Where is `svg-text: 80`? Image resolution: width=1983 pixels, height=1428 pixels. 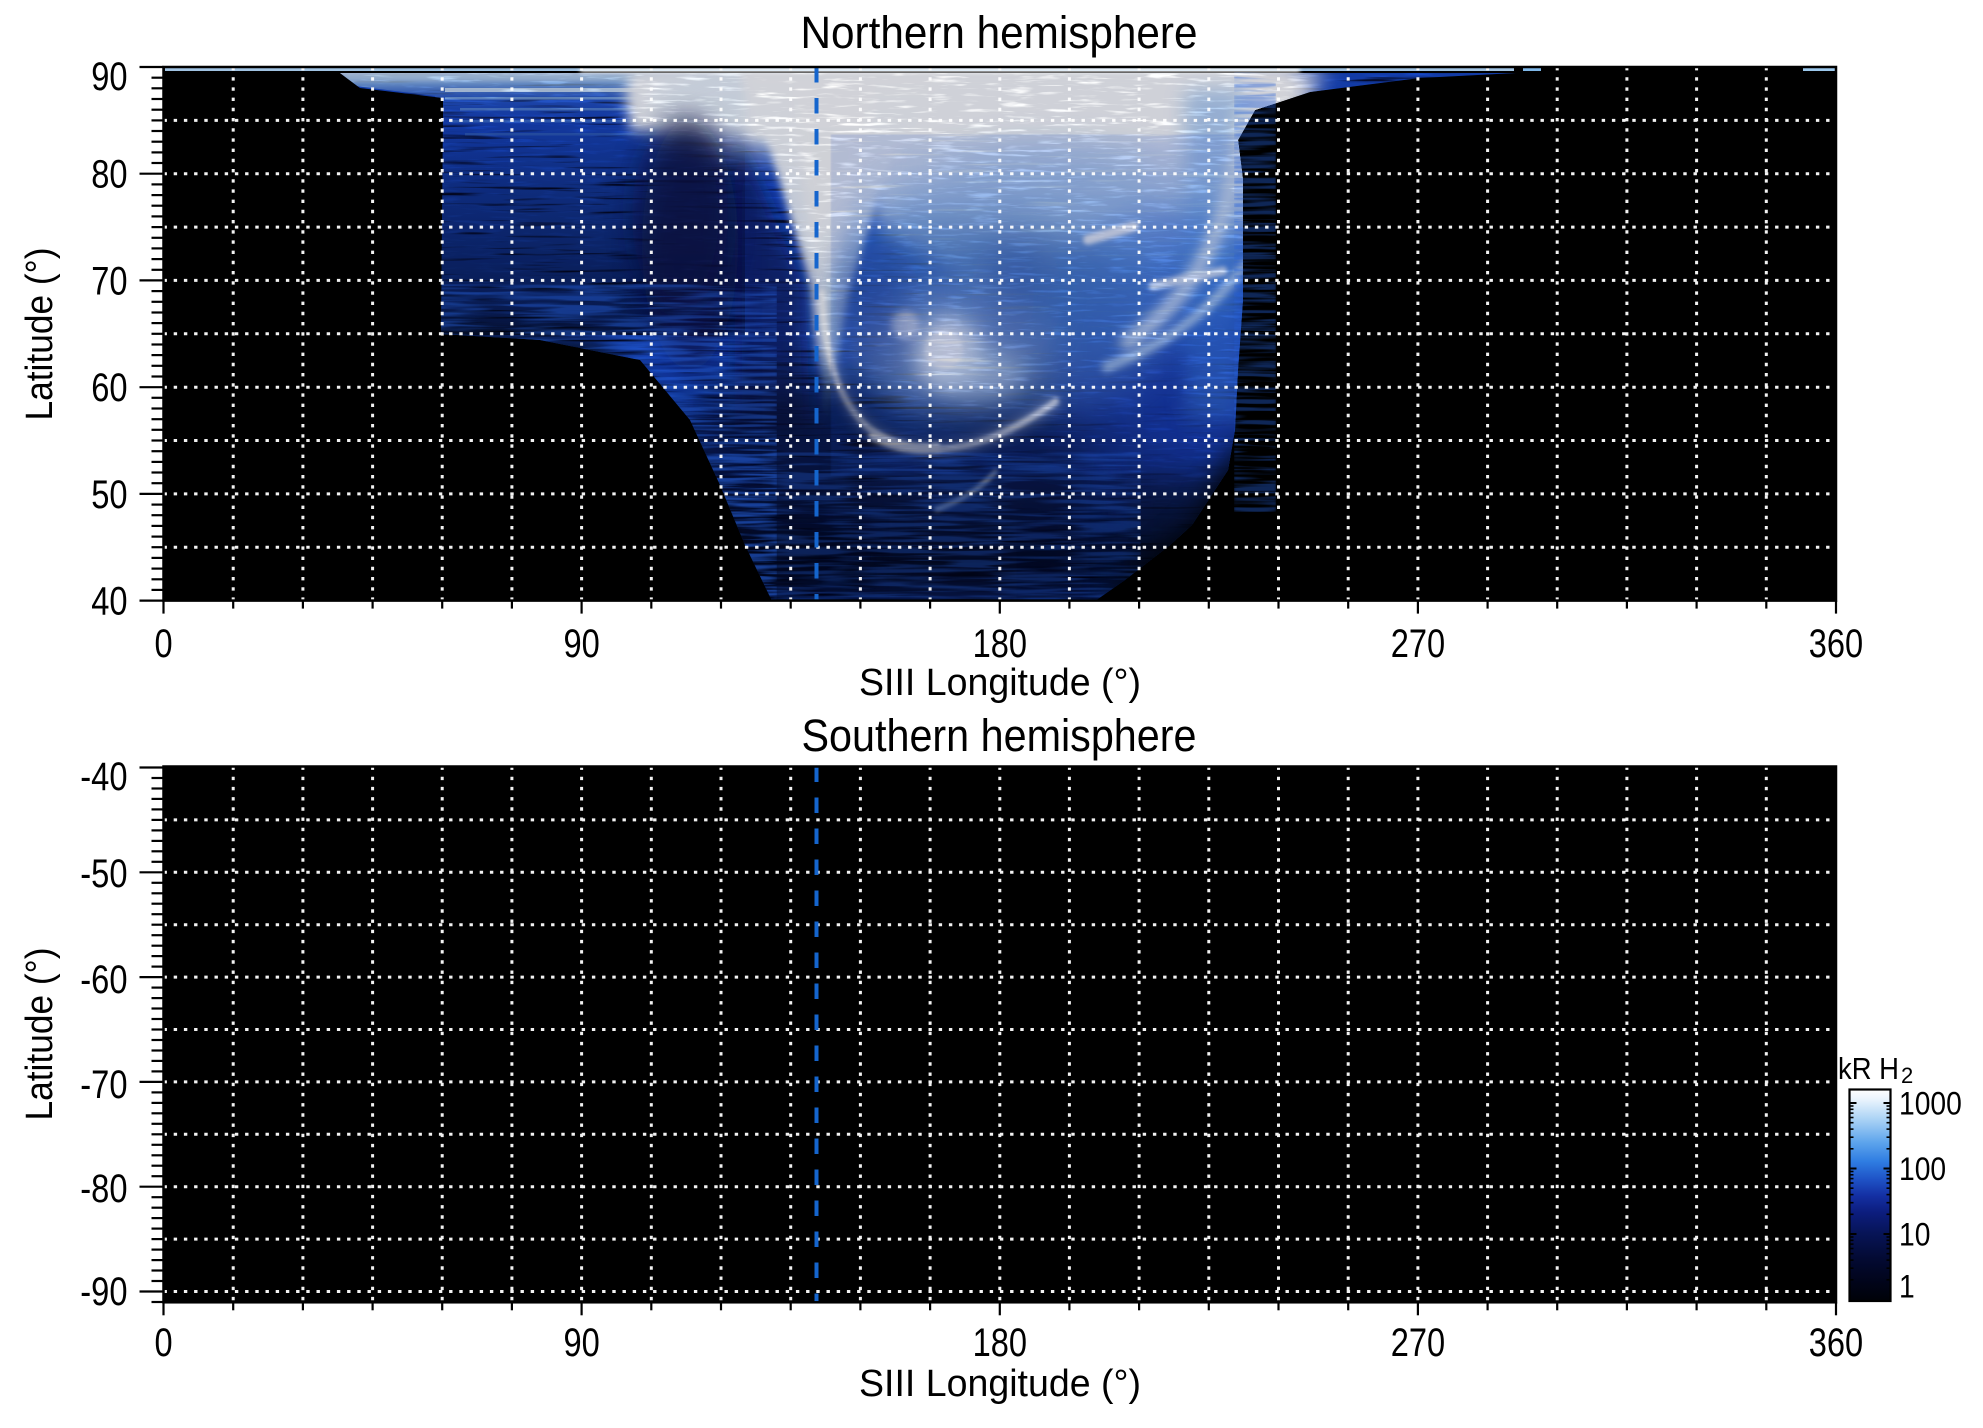
svg-text: 80 is located at coordinates (109, 175).